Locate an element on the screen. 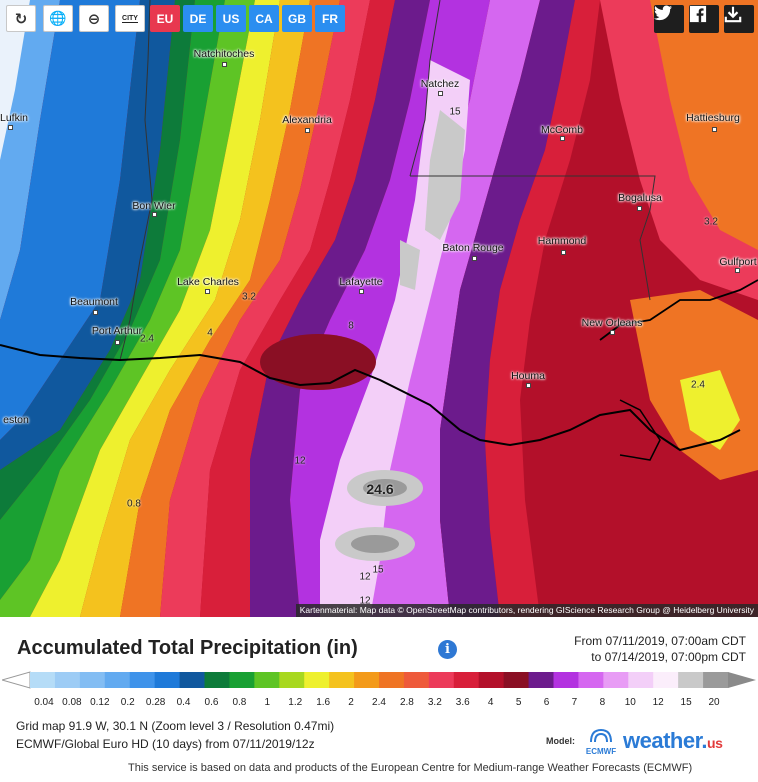 The height and width of the screenshot is (782, 758). city-label: eston is located at coordinates (16, 420).